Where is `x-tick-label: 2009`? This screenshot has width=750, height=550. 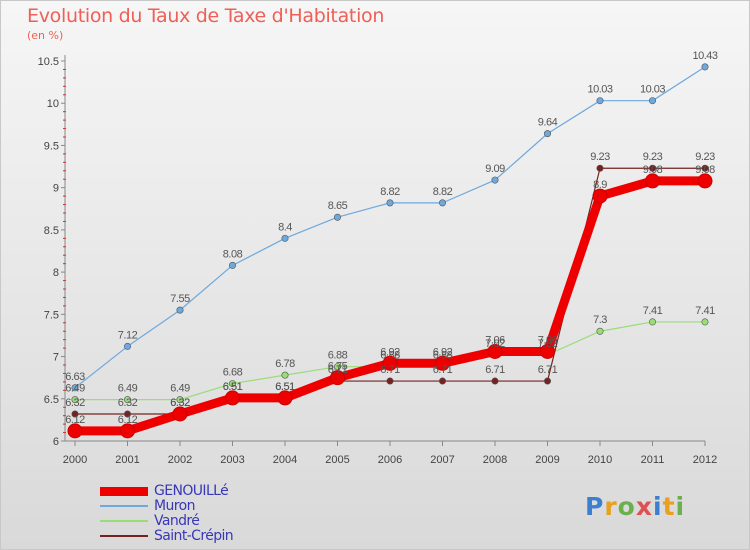
x-tick-label: 2009 is located at coordinates (547, 460).